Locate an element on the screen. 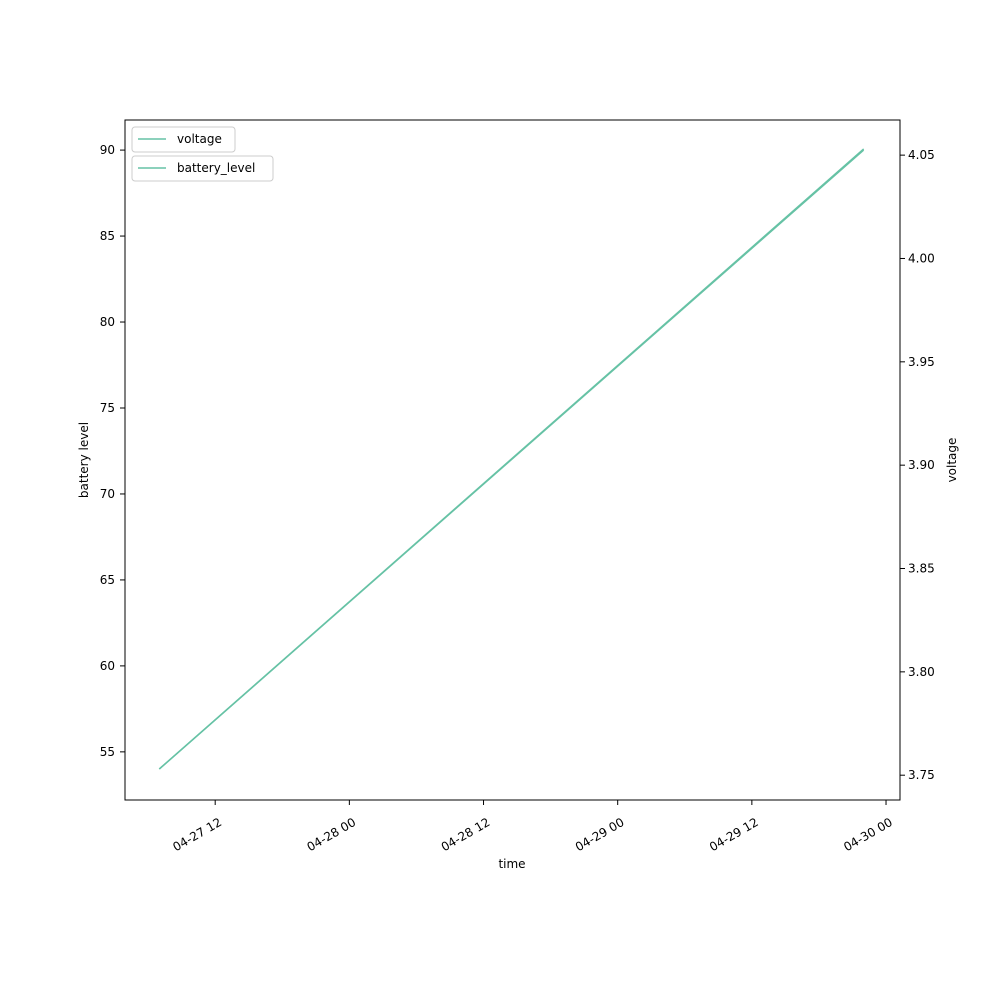 Image resolution: width=1000 pixels, height=1004 pixels. y-left-tick-label: 75 is located at coordinates (107, 408).